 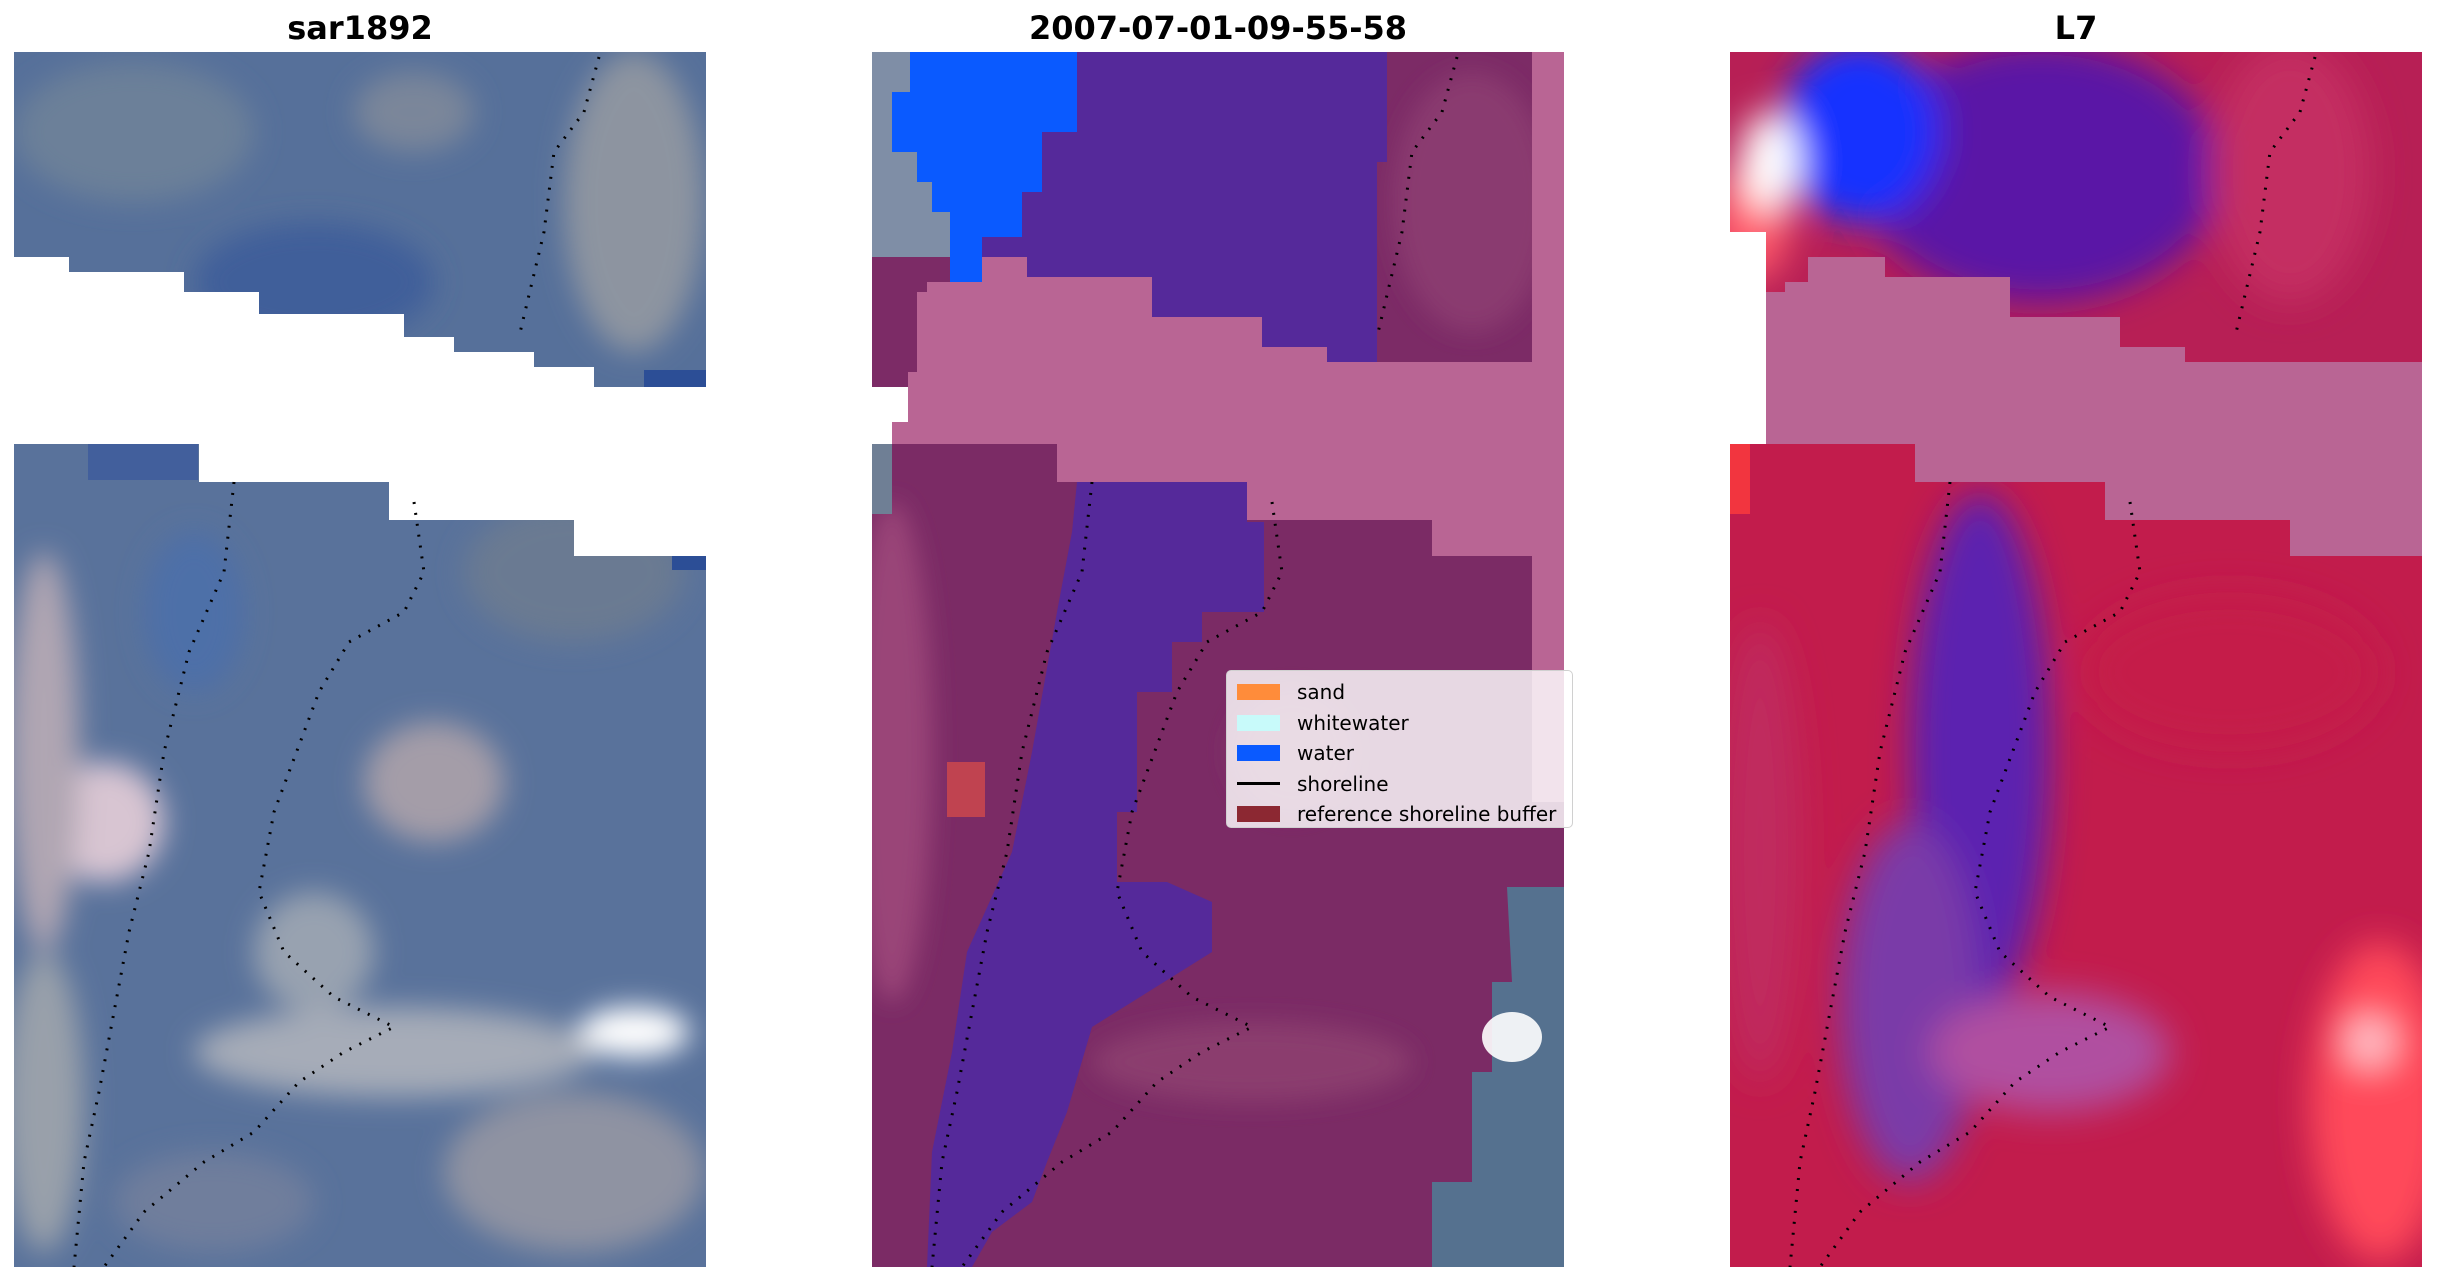 What do you see at coordinates (1427, 814) in the screenshot?
I see `legend-label: reference shoreline buffer` at bounding box center [1427, 814].